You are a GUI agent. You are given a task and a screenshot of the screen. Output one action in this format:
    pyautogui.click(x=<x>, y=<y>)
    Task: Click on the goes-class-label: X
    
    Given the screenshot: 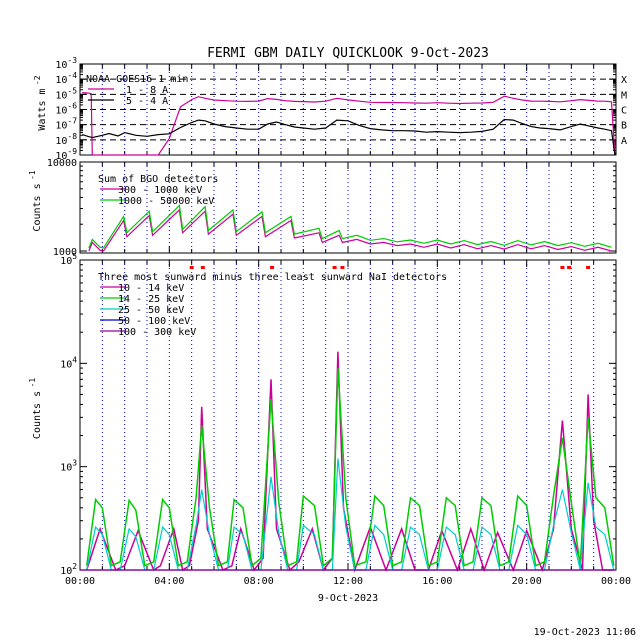 What is the action you would take?
    pyautogui.click(x=624, y=80)
    